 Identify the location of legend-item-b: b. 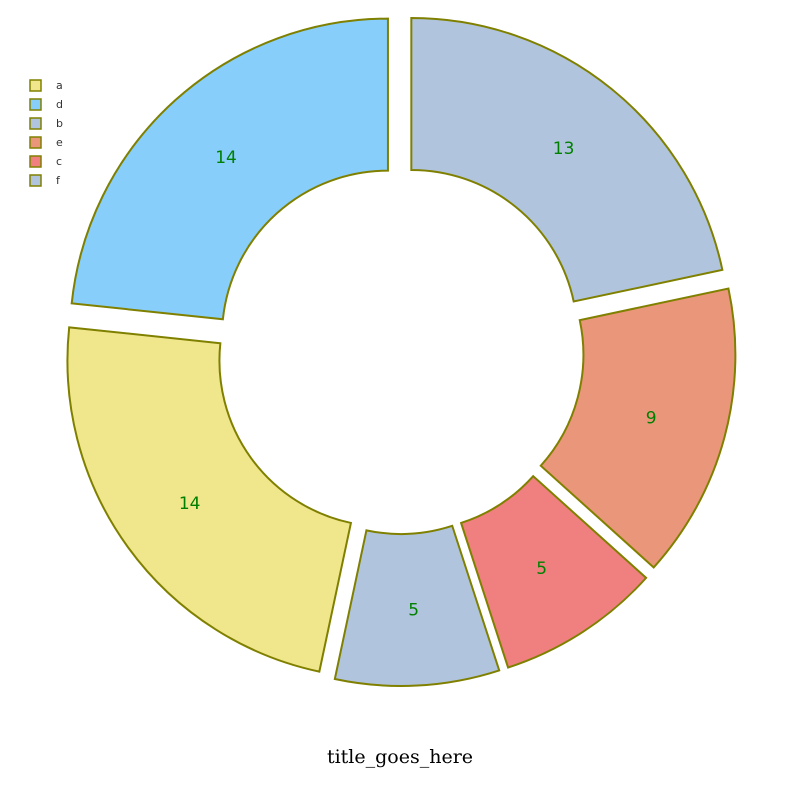
(46, 123).